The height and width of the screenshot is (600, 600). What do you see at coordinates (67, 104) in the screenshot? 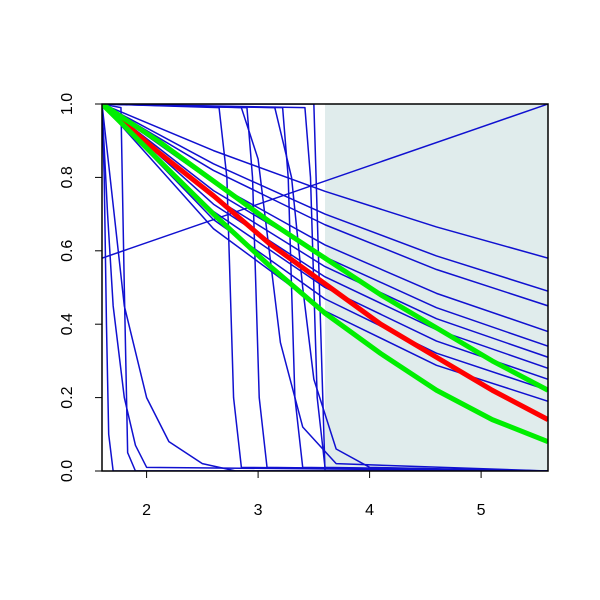
I see `y-tick-label: 1.0` at bounding box center [67, 104].